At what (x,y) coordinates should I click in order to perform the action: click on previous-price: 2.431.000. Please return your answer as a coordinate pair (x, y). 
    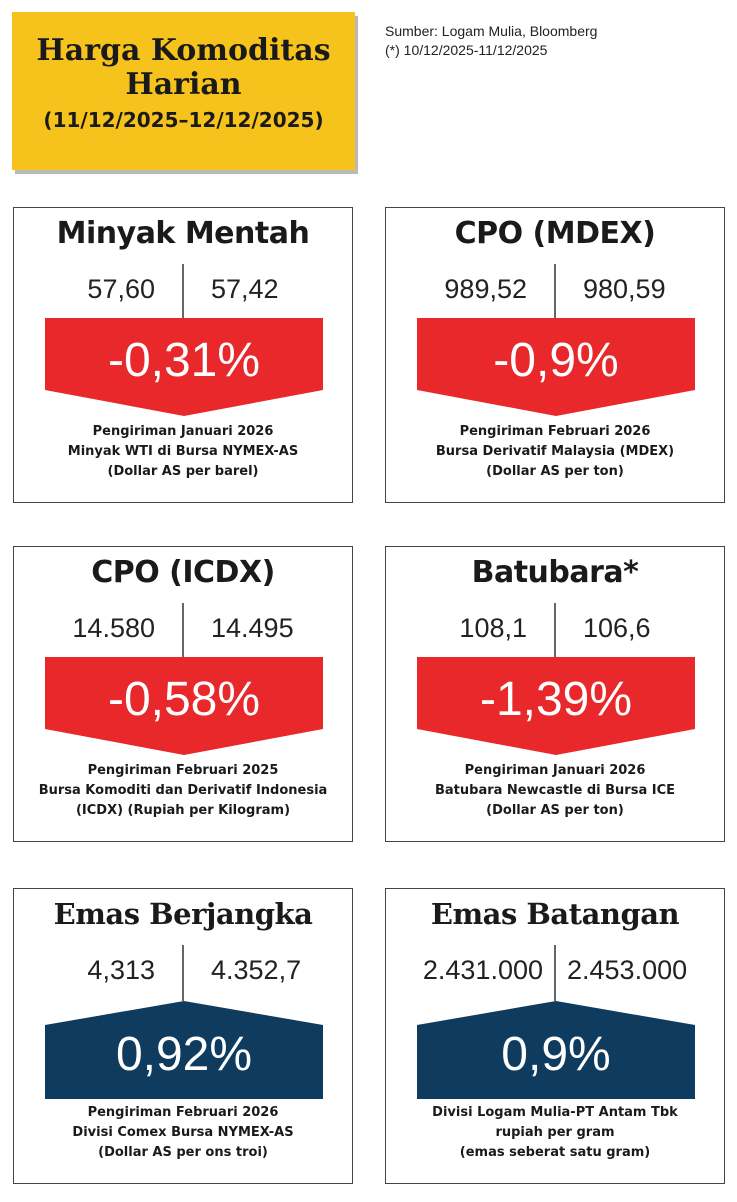
    Looking at the image, I should click on (482, 970).